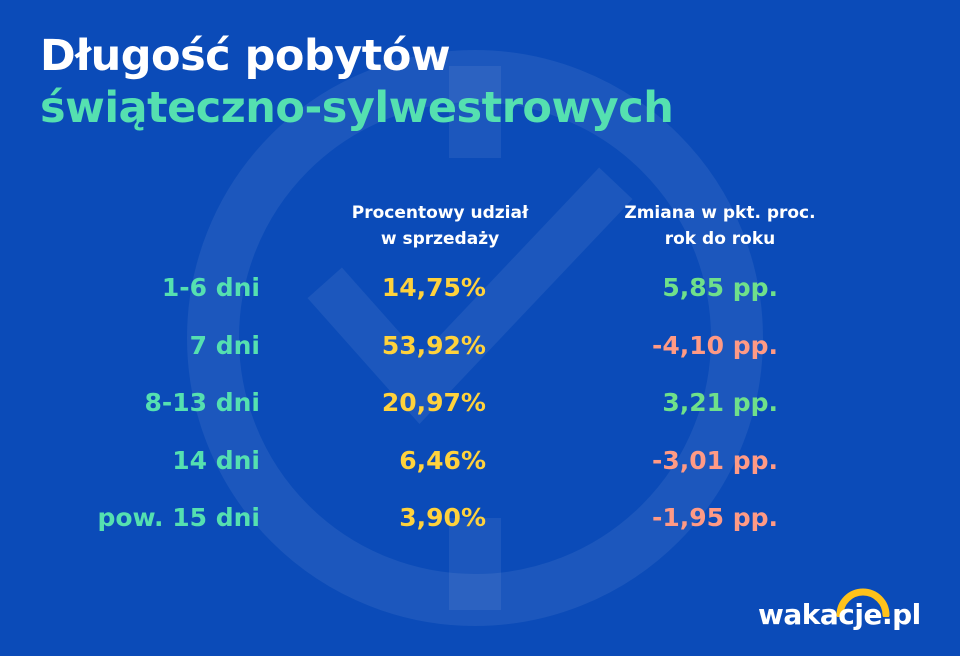  What do you see at coordinates (440, 213) in the screenshot?
I see `column-header-share-line-1: Procentowy udział` at bounding box center [440, 213].